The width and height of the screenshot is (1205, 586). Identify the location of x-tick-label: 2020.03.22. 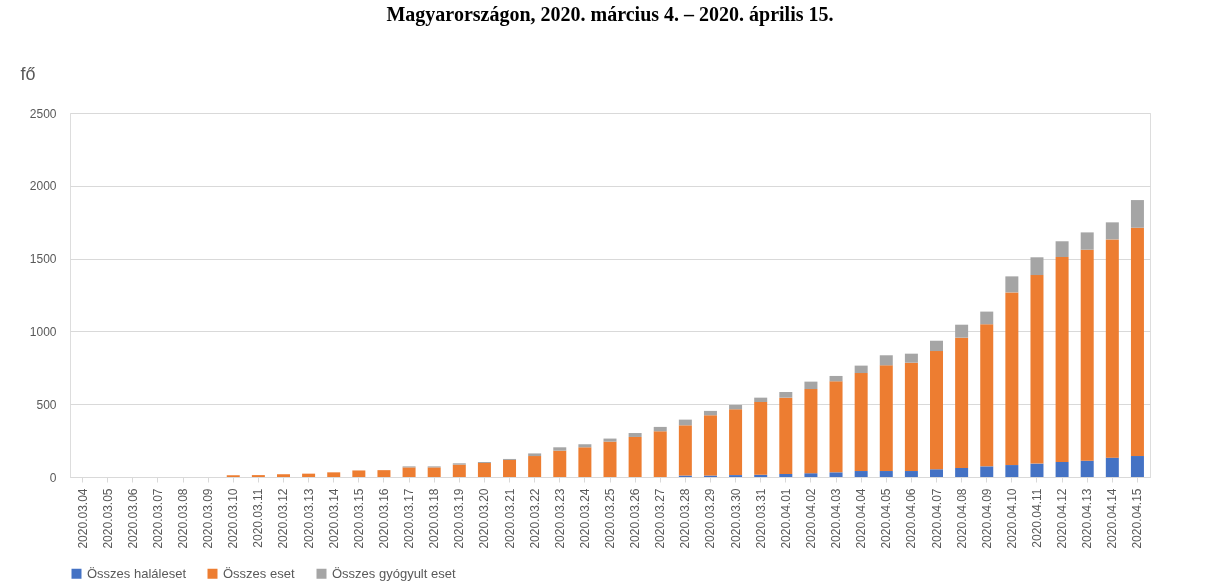
(534, 518).